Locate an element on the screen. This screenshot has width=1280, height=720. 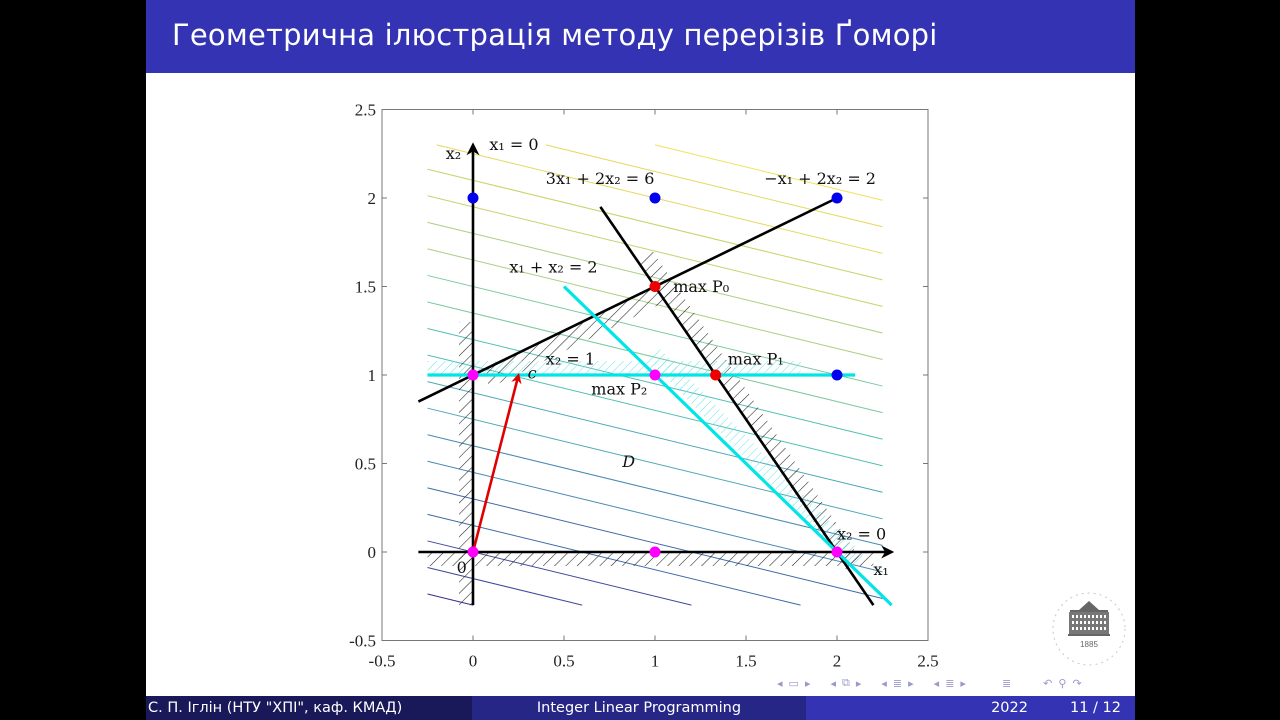
hatch-x1-nonneg is located at coordinates (466, 463).